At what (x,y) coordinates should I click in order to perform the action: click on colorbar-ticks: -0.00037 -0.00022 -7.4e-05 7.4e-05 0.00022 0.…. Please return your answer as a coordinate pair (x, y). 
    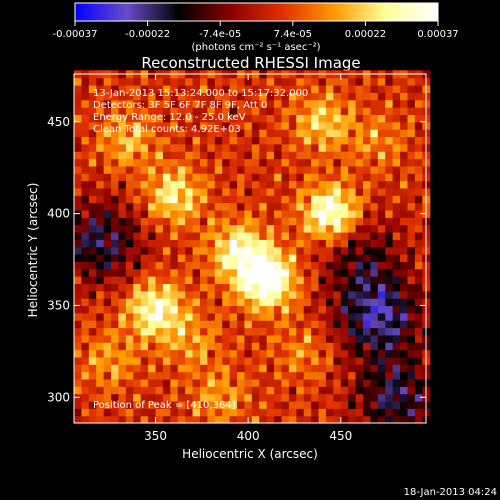
    Looking at the image, I should click on (256, 30).